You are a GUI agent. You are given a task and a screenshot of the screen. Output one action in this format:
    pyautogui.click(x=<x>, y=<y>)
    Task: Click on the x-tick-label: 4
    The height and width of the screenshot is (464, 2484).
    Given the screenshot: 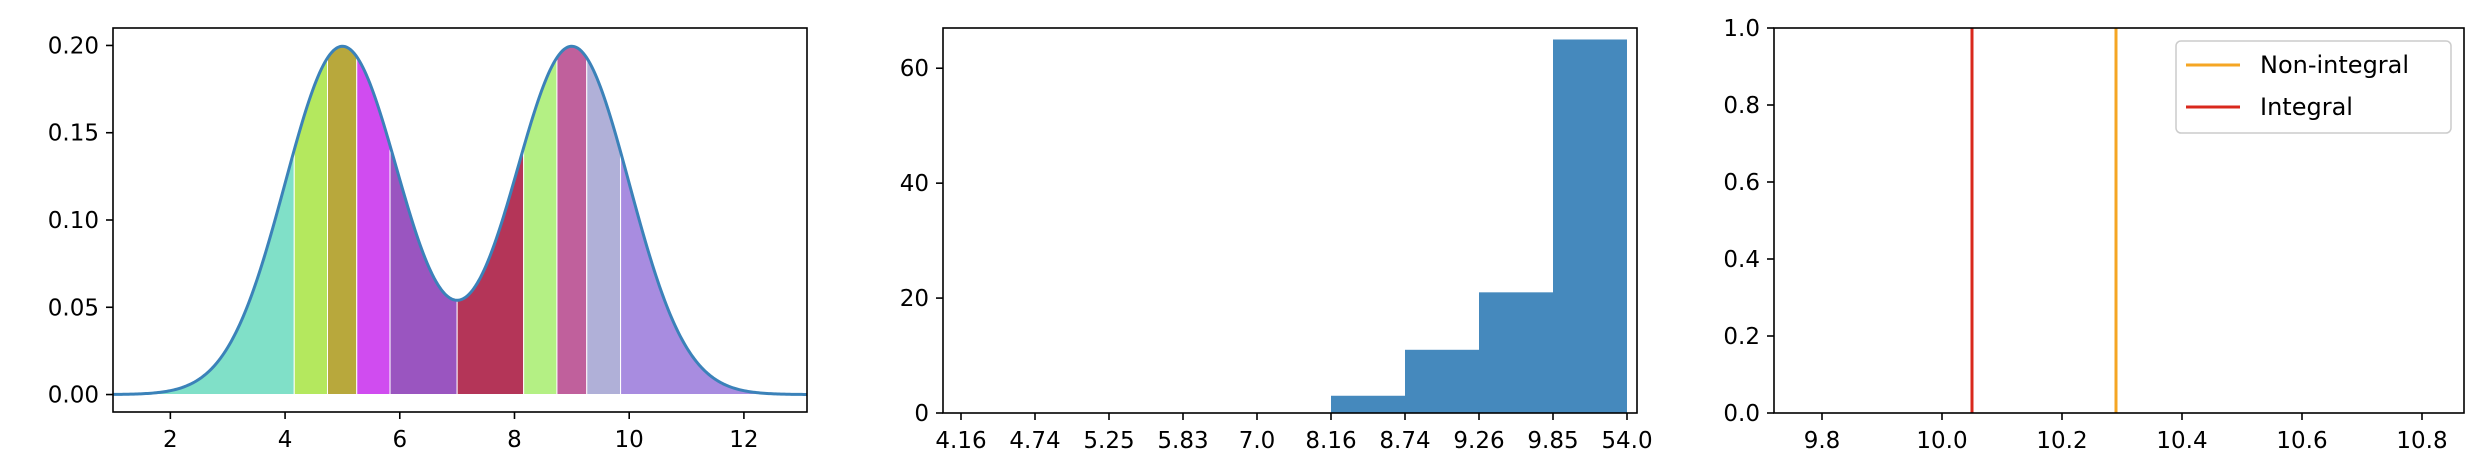 What is the action you would take?
    pyautogui.click(x=285, y=440)
    